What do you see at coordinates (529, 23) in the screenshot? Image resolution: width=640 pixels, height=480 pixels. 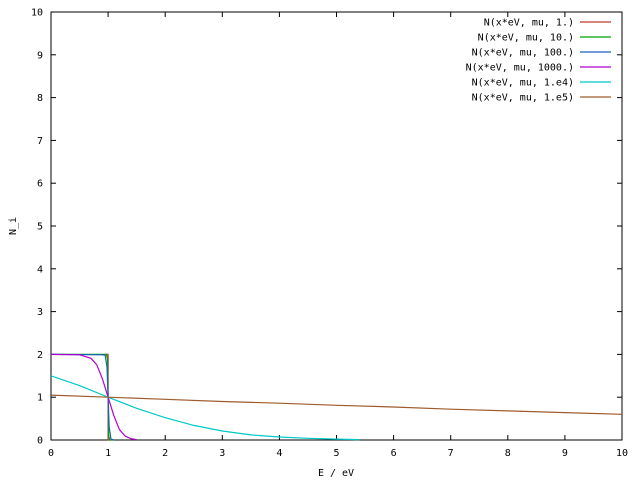 I see `legend-label-1: N(x*eV, mu, 1.)` at bounding box center [529, 23].